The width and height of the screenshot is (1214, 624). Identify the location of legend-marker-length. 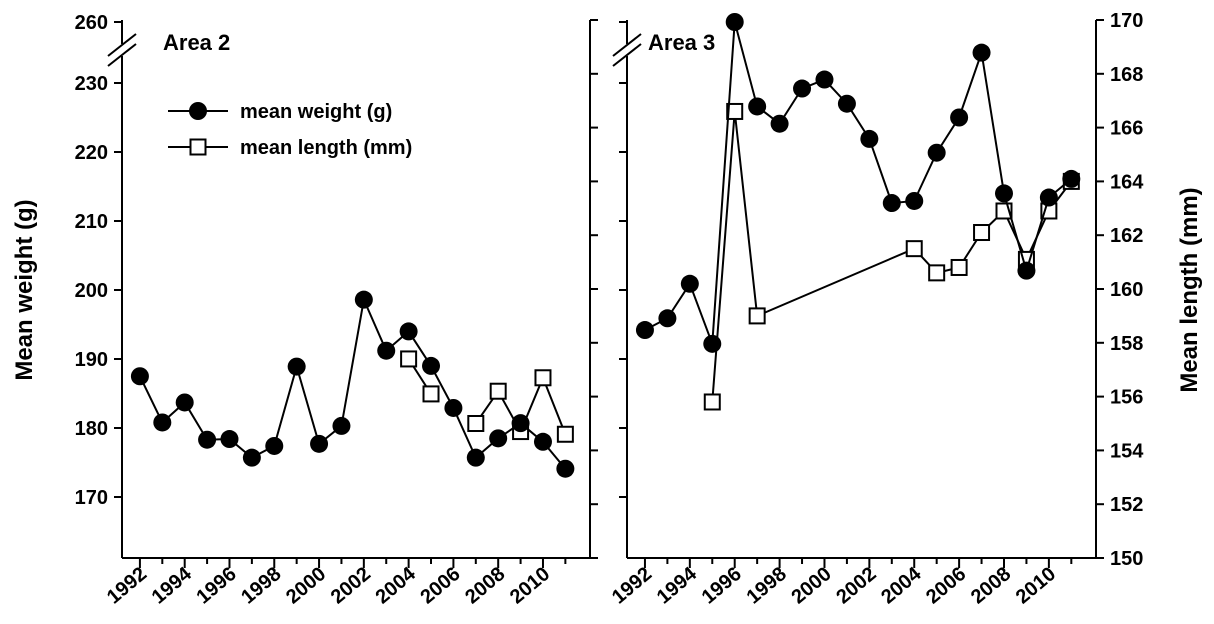
(198, 147).